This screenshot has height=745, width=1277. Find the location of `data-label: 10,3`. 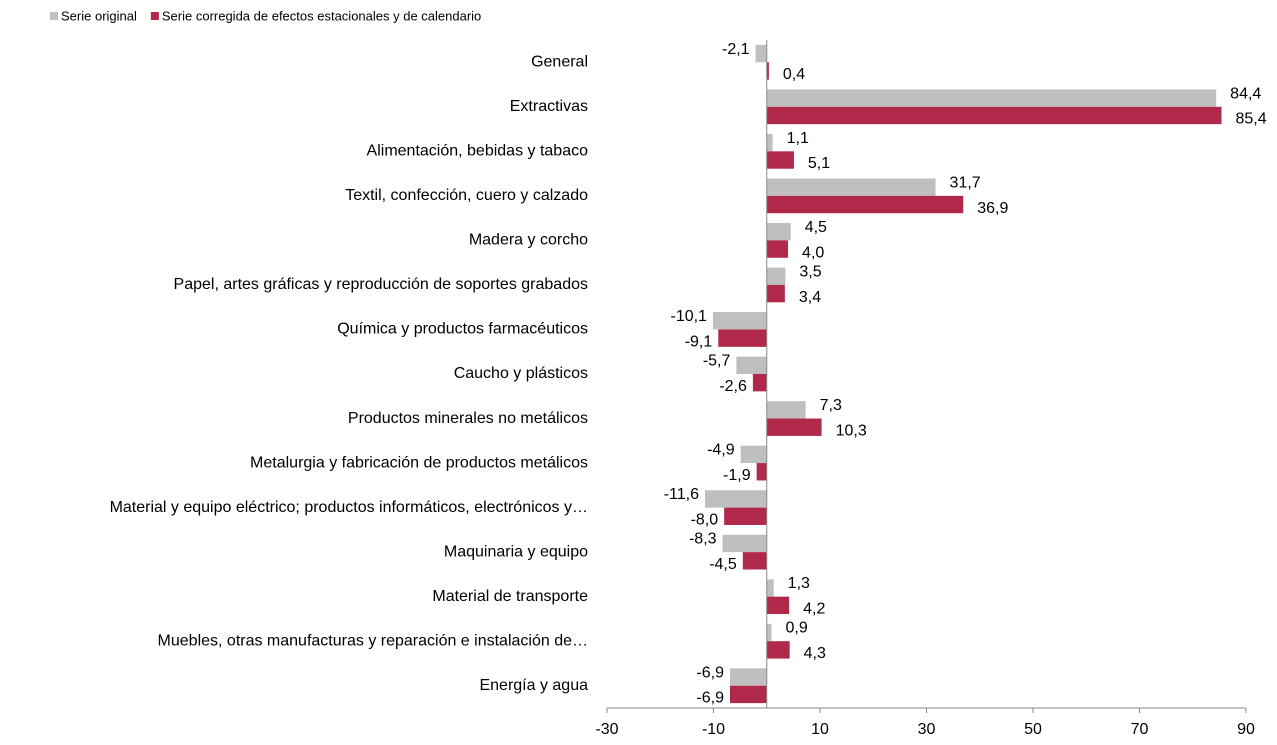

data-label: 10,3 is located at coordinates (851, 430).